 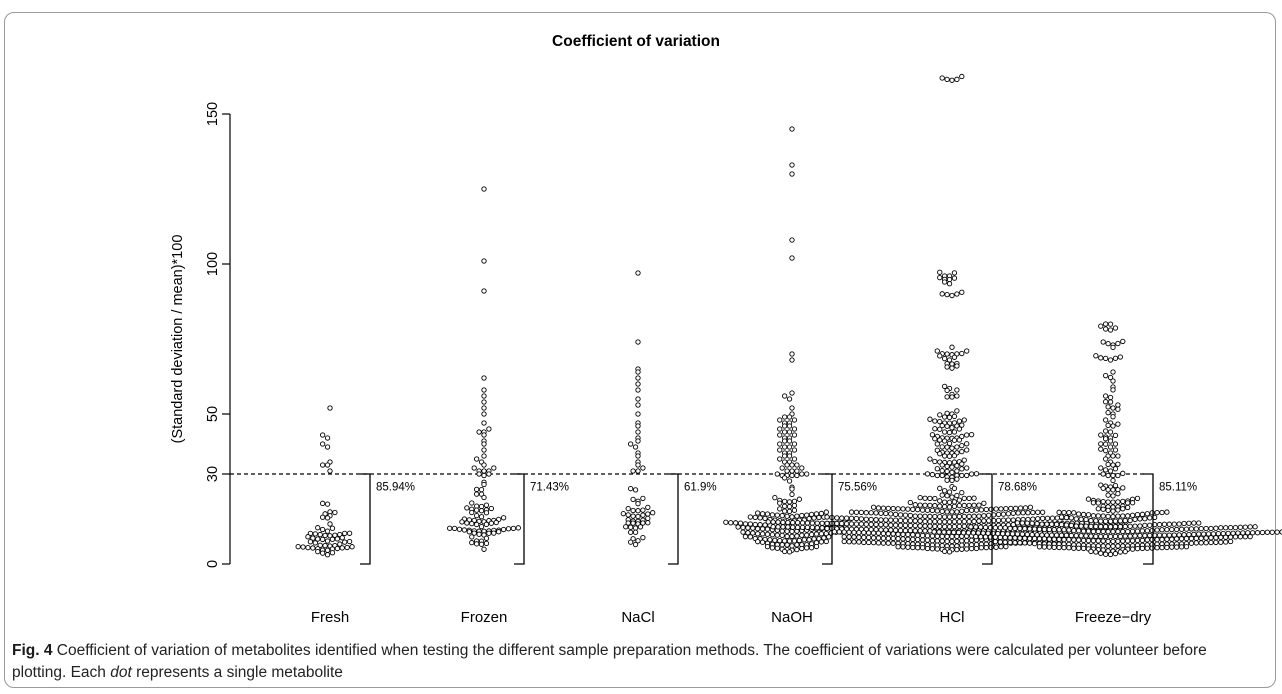 I want to click on y-tick-label: 150, so click(x=213, y=114).